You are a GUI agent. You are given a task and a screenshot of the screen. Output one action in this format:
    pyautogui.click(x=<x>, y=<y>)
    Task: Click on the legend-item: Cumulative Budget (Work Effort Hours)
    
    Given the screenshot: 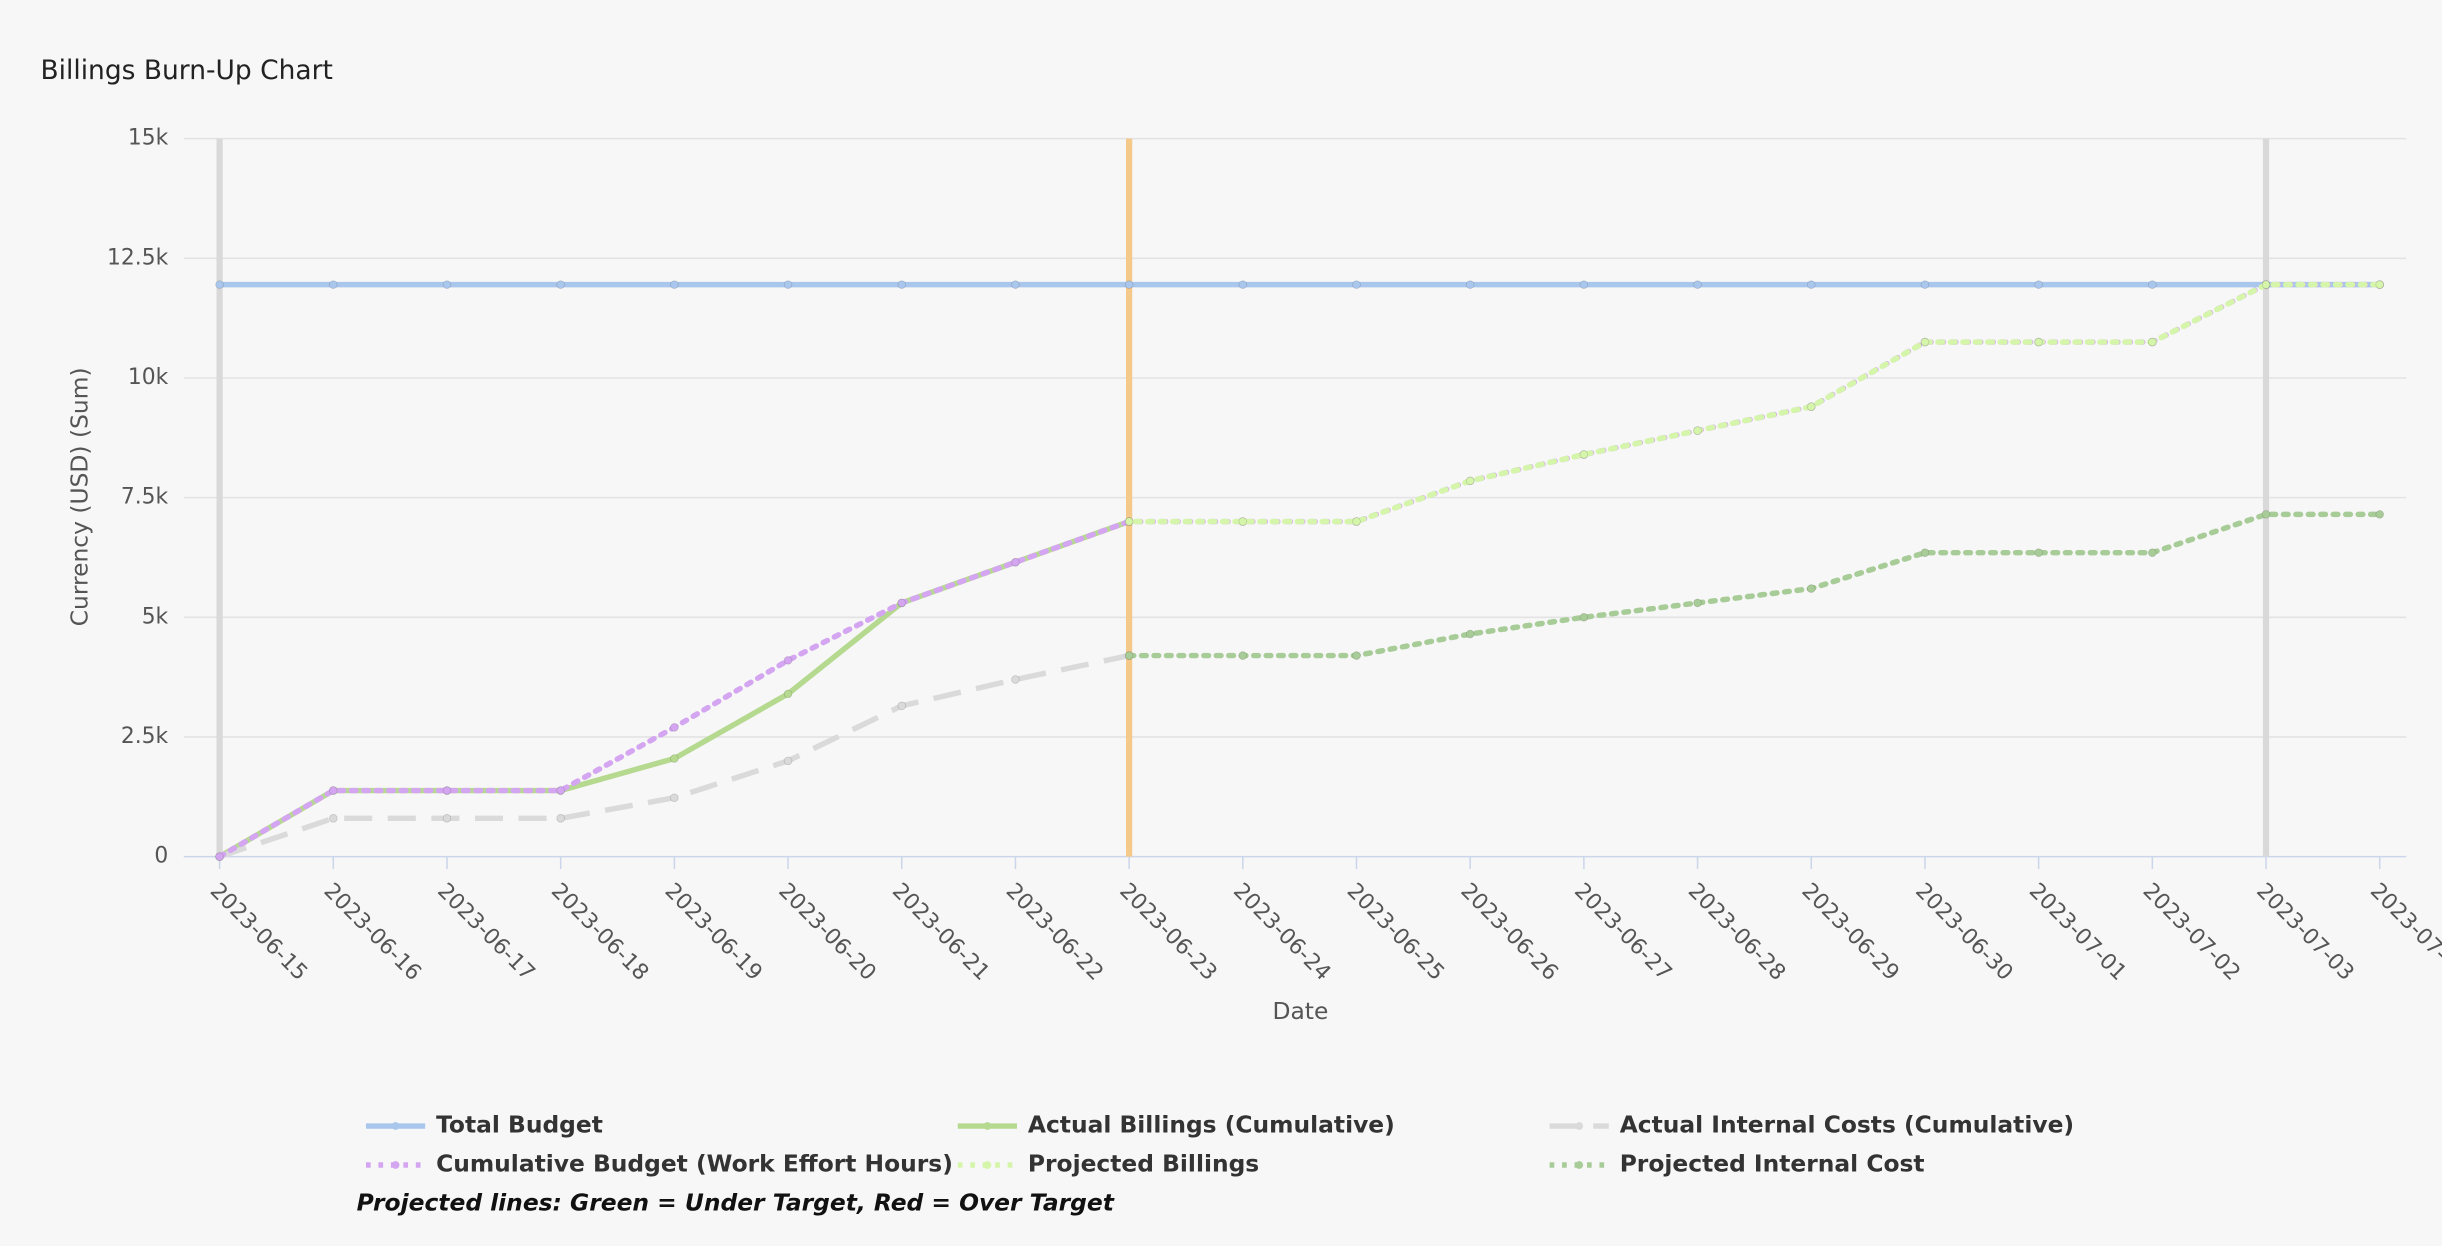 What is the action you would take?
    pyautogui.click(x=659, y=1163)
    